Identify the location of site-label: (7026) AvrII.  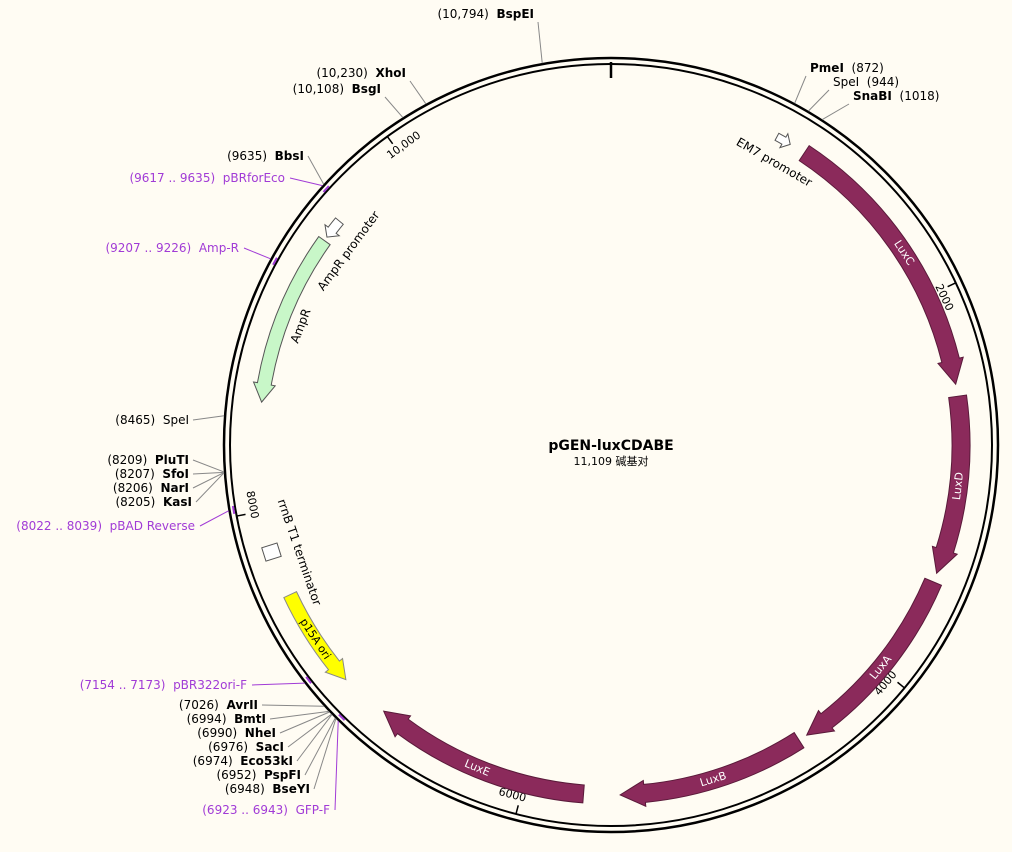
(218, 705).